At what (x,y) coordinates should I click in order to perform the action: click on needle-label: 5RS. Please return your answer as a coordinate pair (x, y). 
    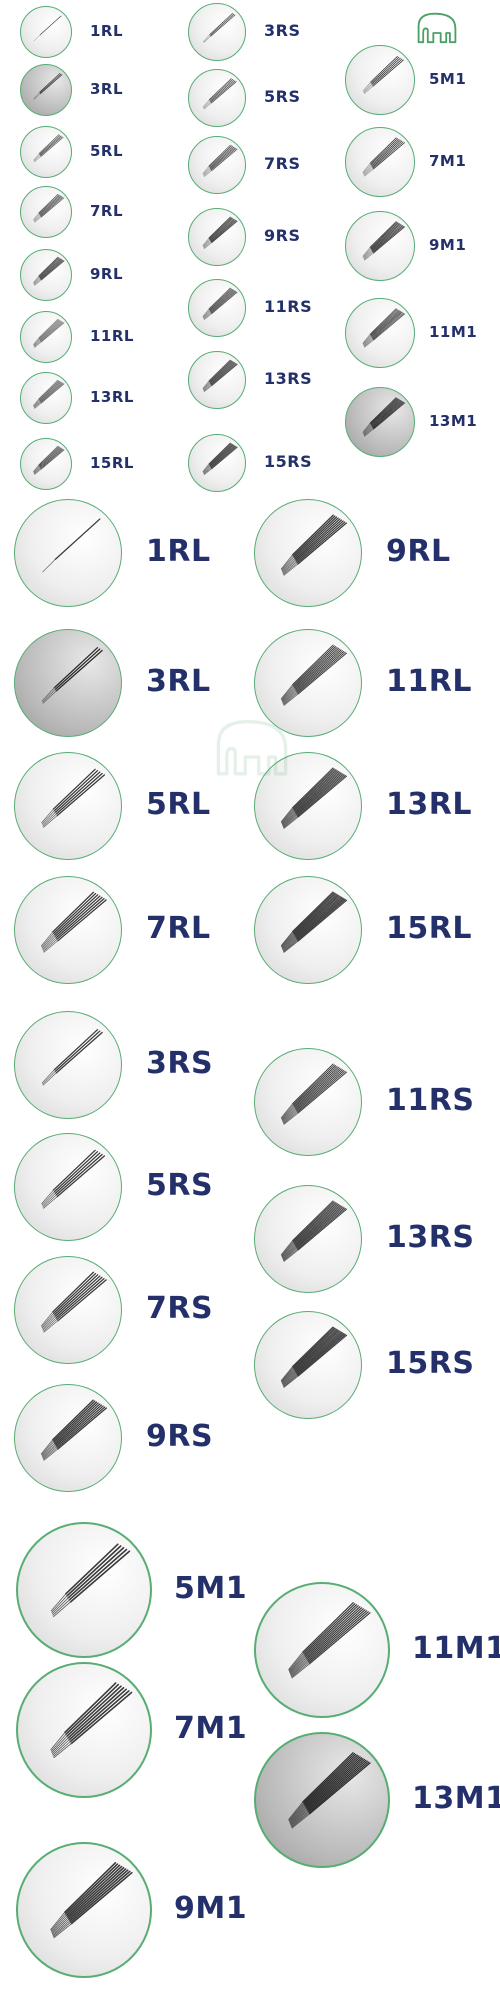
    Looking at the image, I should click on (282, 97).